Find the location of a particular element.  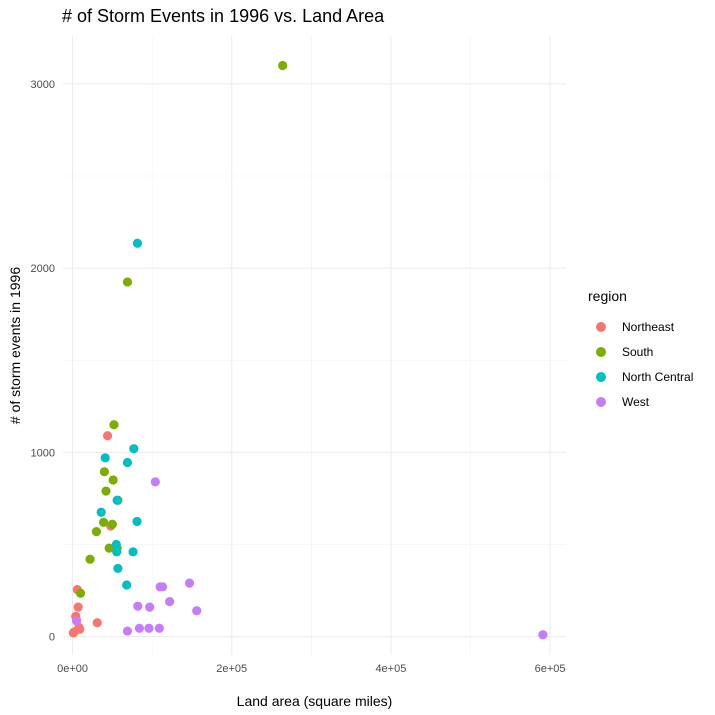

legend-item-north-central: North Central is located at coordinates (650, 376).